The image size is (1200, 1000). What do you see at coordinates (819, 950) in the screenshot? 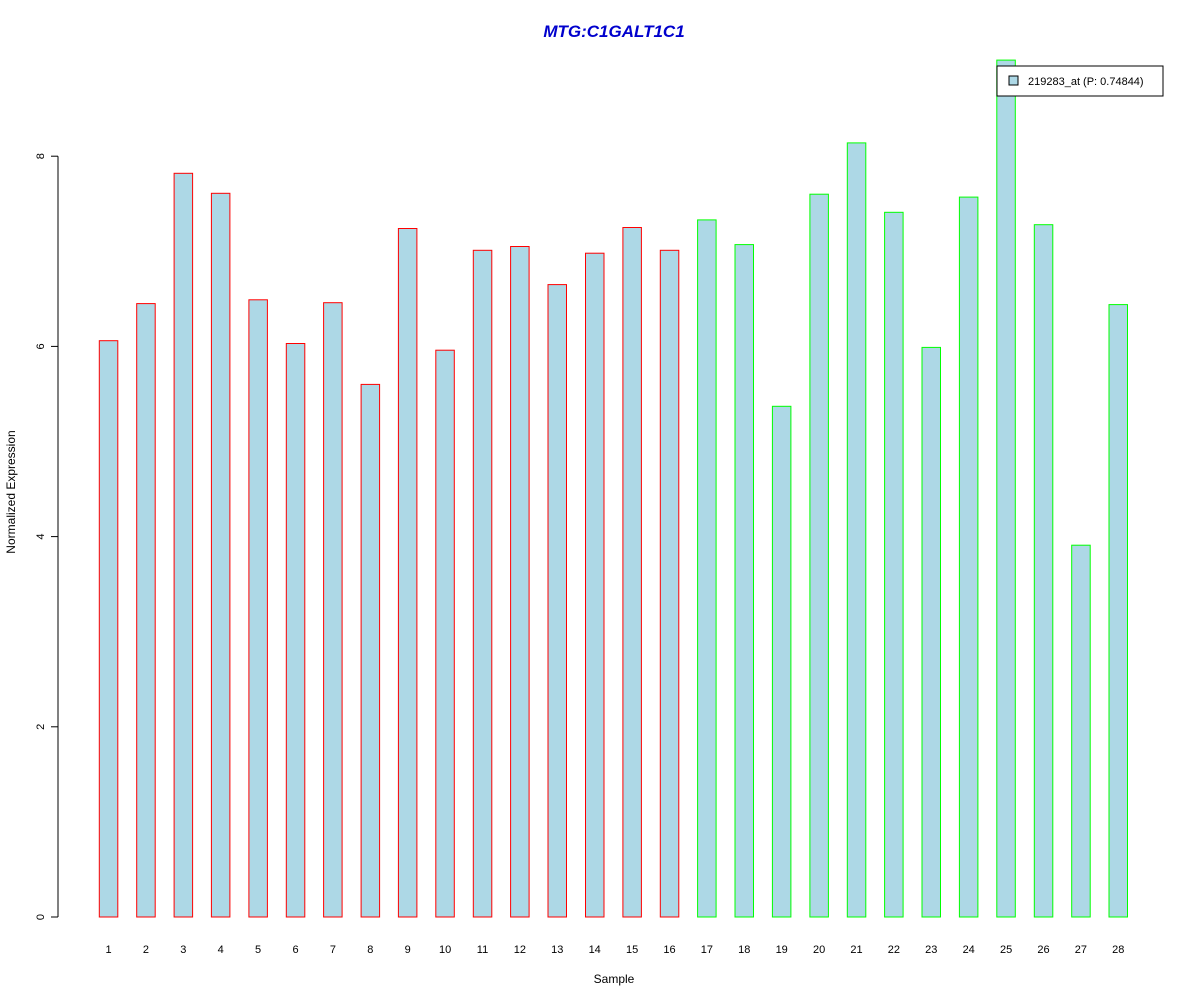
I see `x-tick-label: 20` at bounding box center [819, 950].